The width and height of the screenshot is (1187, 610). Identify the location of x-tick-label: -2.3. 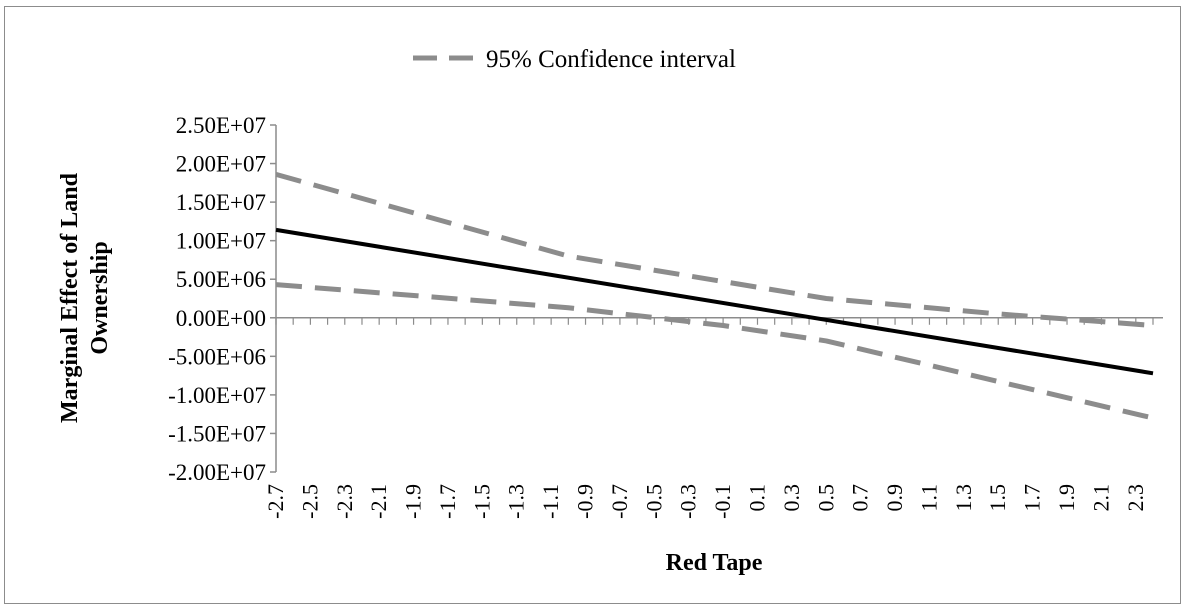
(344, 501).